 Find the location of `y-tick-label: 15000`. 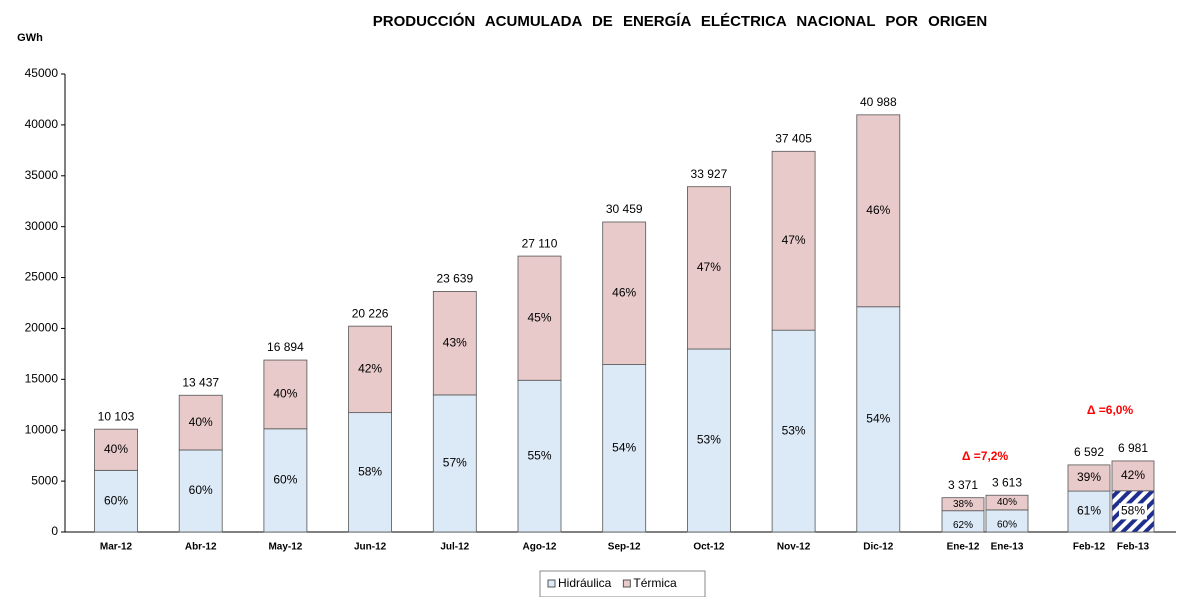

y-tick-label: 15000 is located at coordinates (42, 379).